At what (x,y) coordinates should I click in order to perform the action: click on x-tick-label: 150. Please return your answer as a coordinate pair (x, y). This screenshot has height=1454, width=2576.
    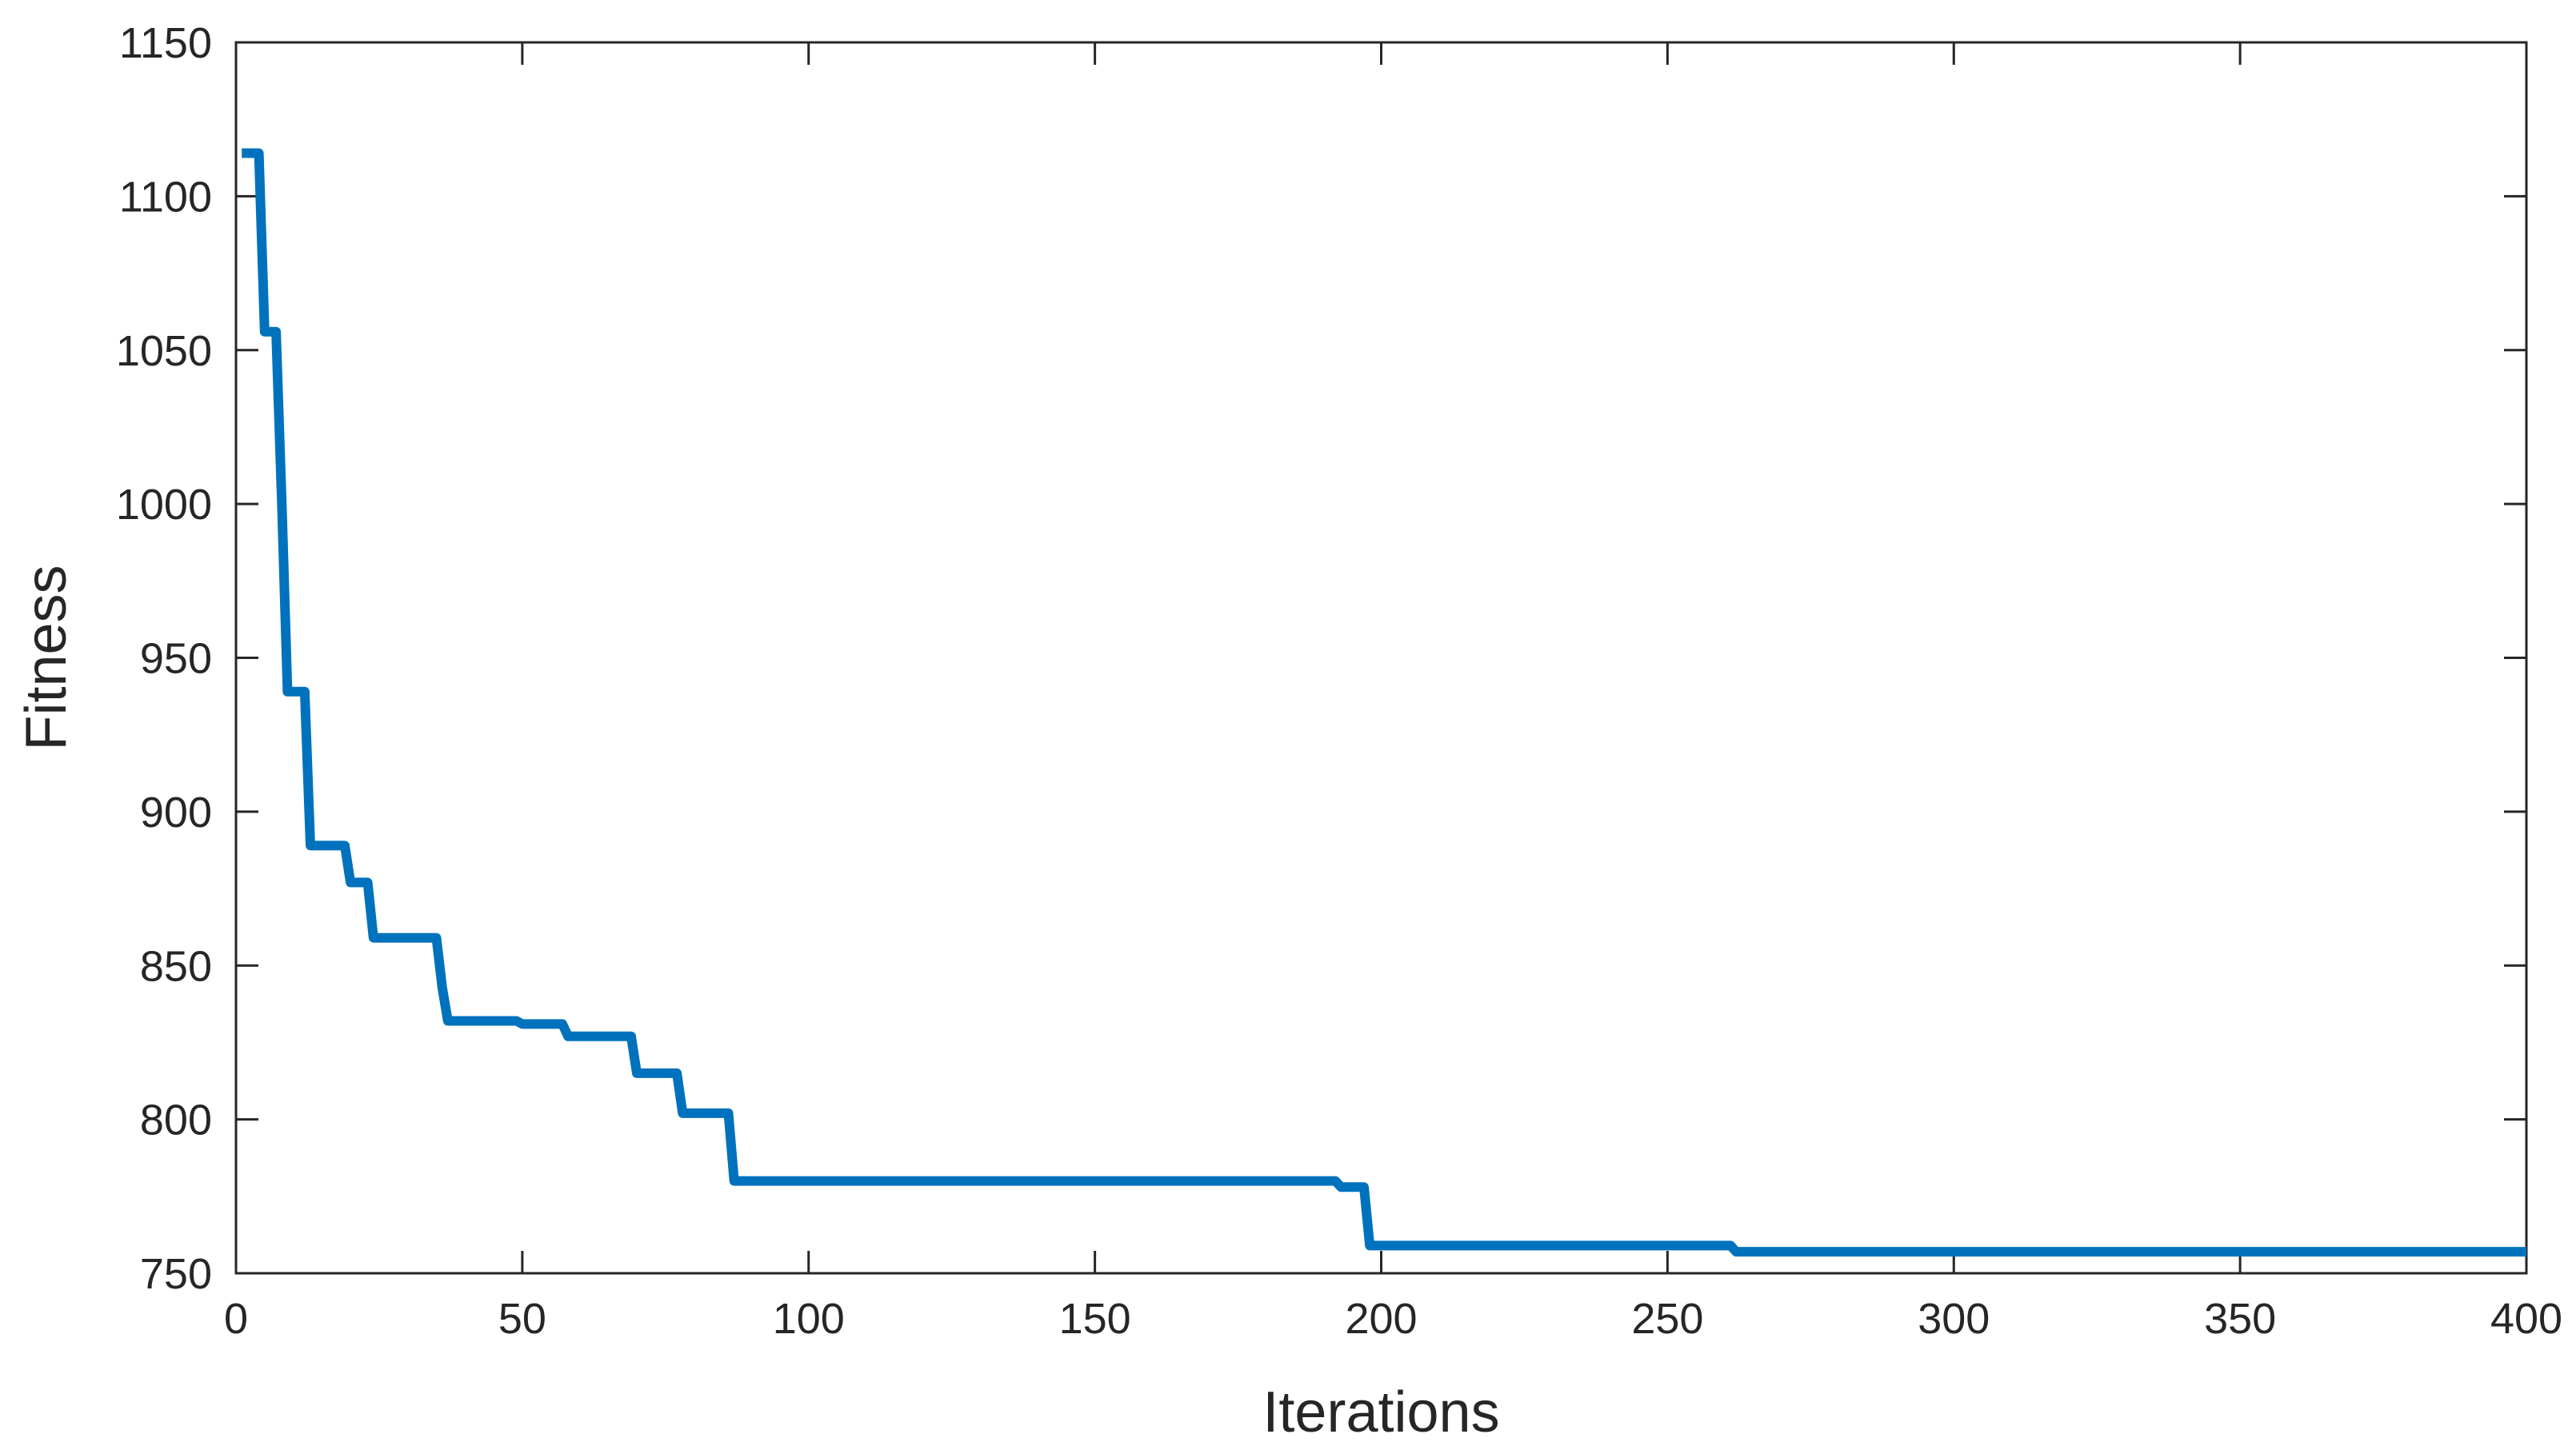
    Looking at the image, I should click on (1095, 1319).